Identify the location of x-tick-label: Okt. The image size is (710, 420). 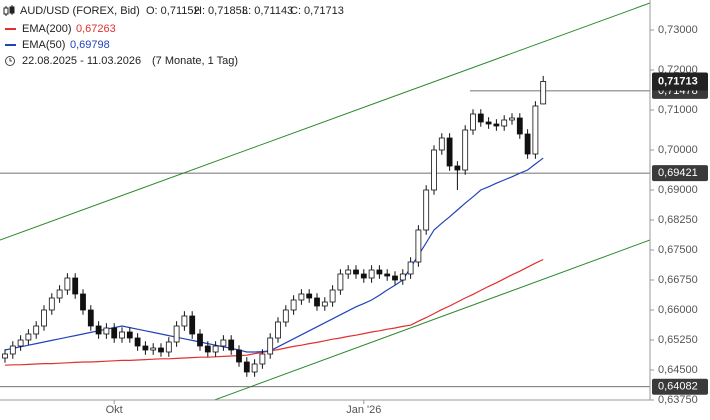
(114, 410).